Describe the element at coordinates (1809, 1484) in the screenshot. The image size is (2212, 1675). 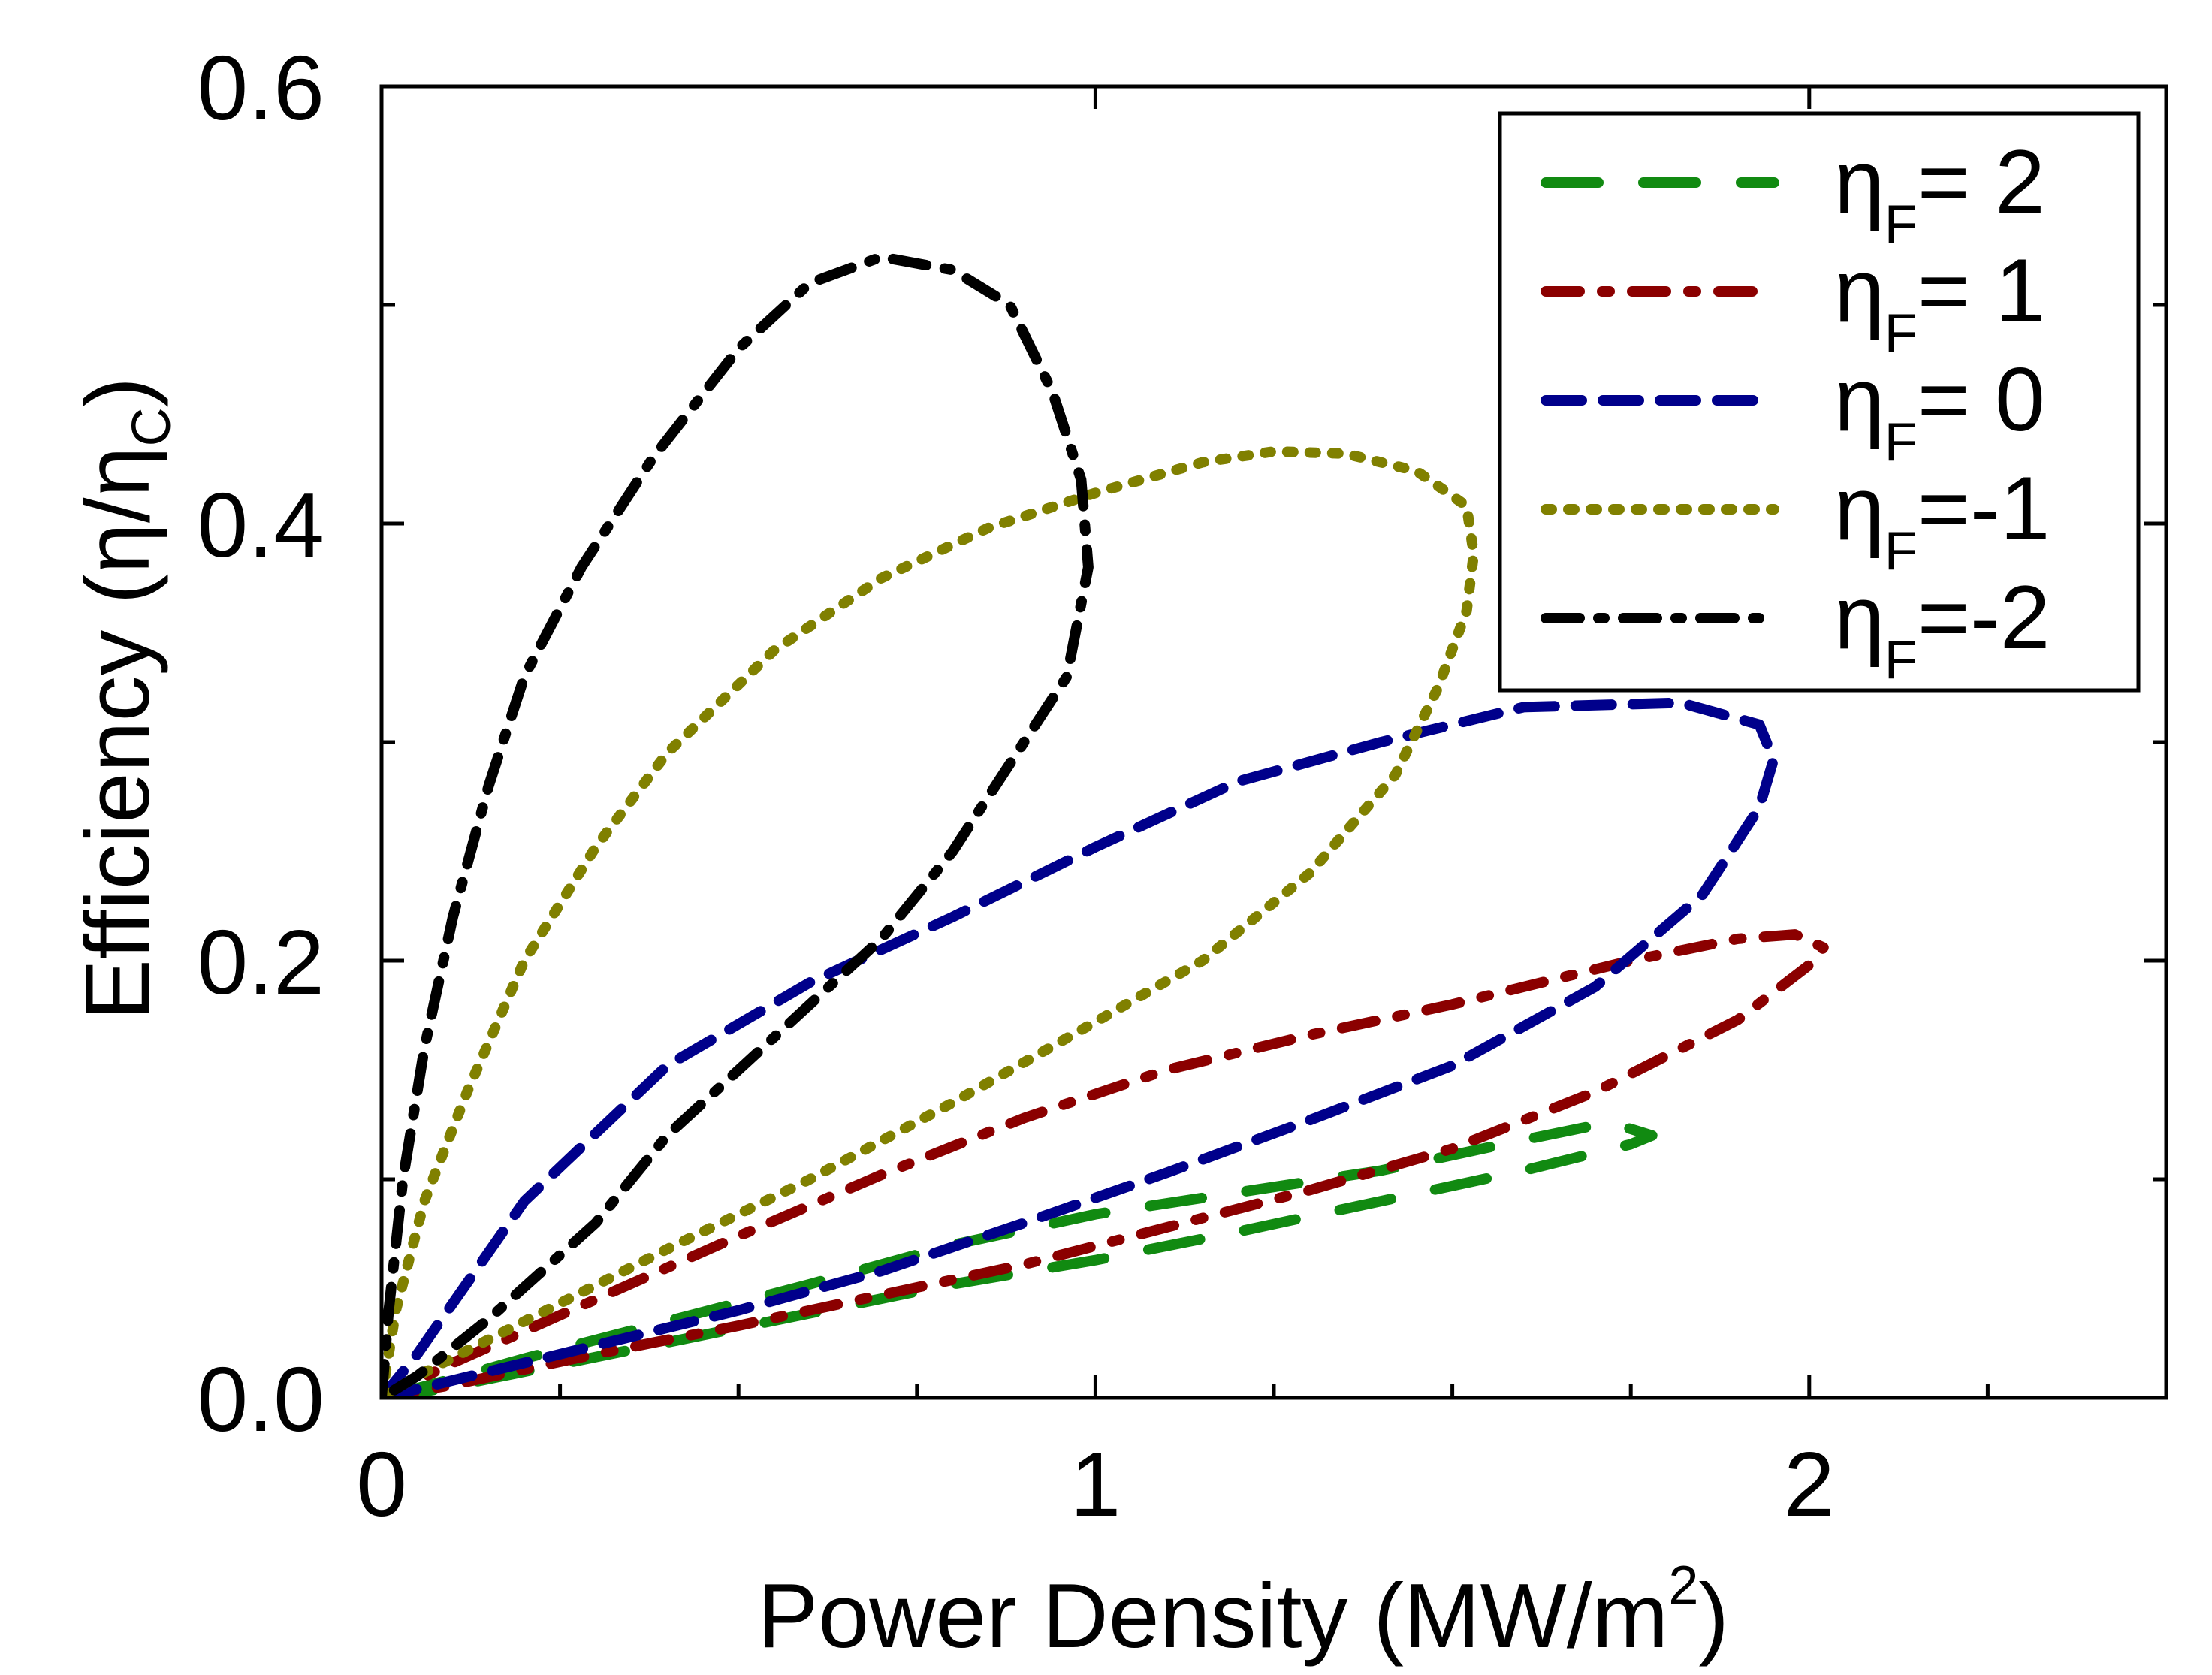
I see `x-tick-label: 2` at that location.